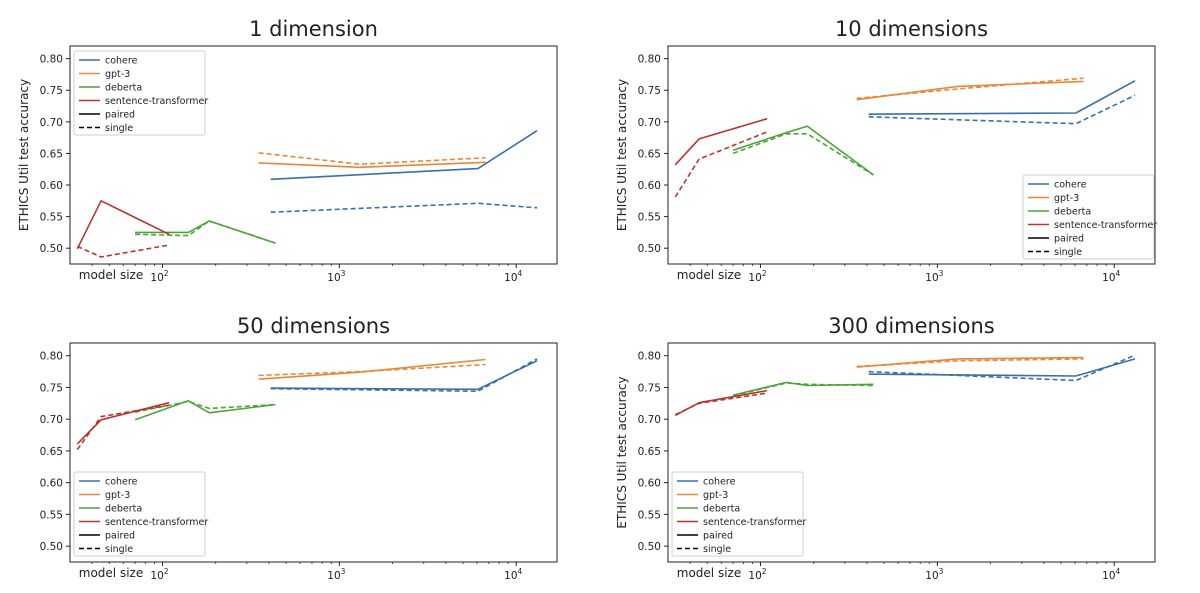 The height and width of the screenshot is (593, 1200). What do you see at coordinates (718, 536) in the screenshot?
I see `legend-label: paired` at bounding box center [718, 536].